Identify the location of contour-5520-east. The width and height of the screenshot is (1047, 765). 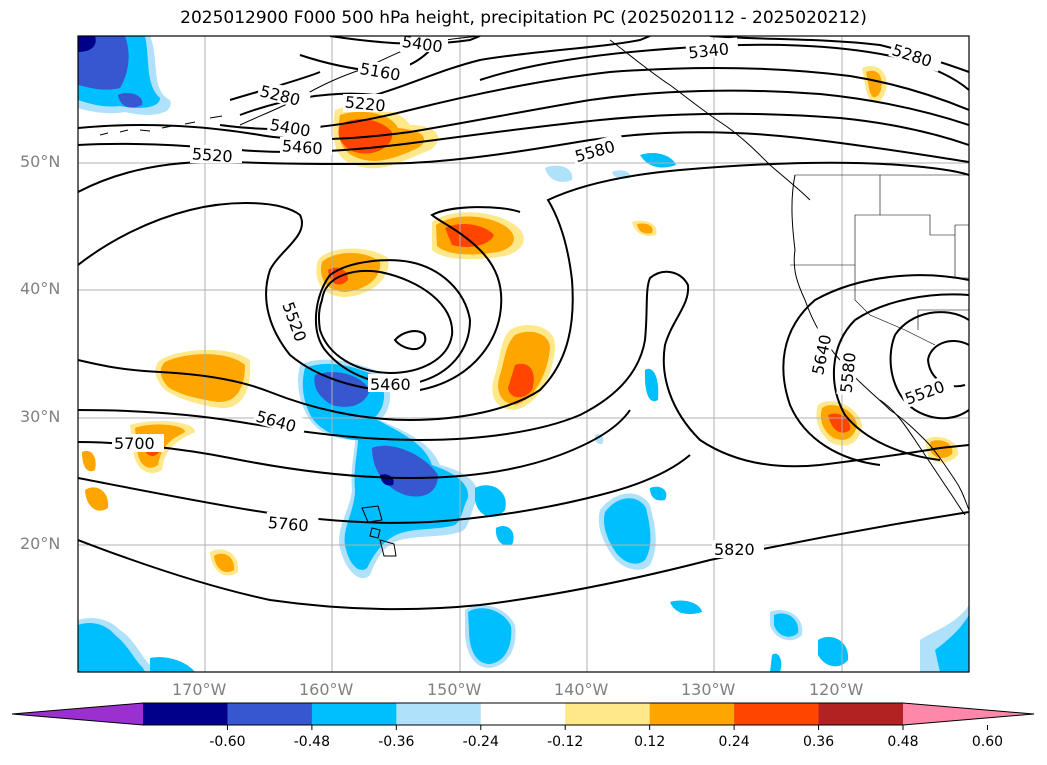
(929, 365).